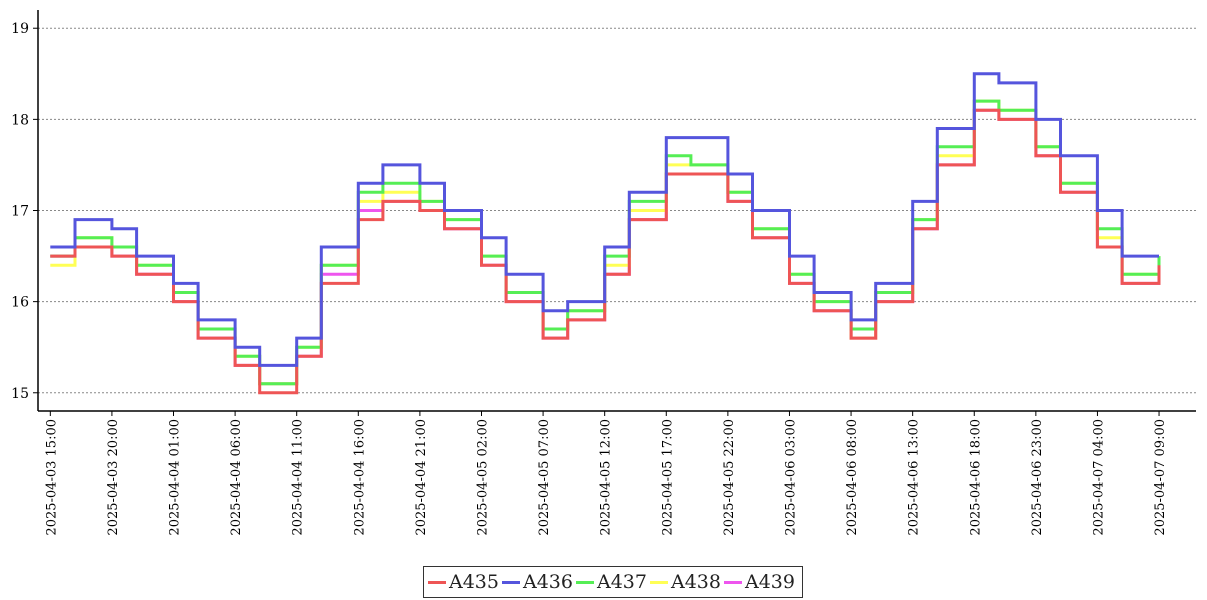 This screenshot has height=600, width=1207. Describe the element at coordinates (852, 477) in the screenshot. I see `x-tick-label: 2025-04-06 08:00` at that location.